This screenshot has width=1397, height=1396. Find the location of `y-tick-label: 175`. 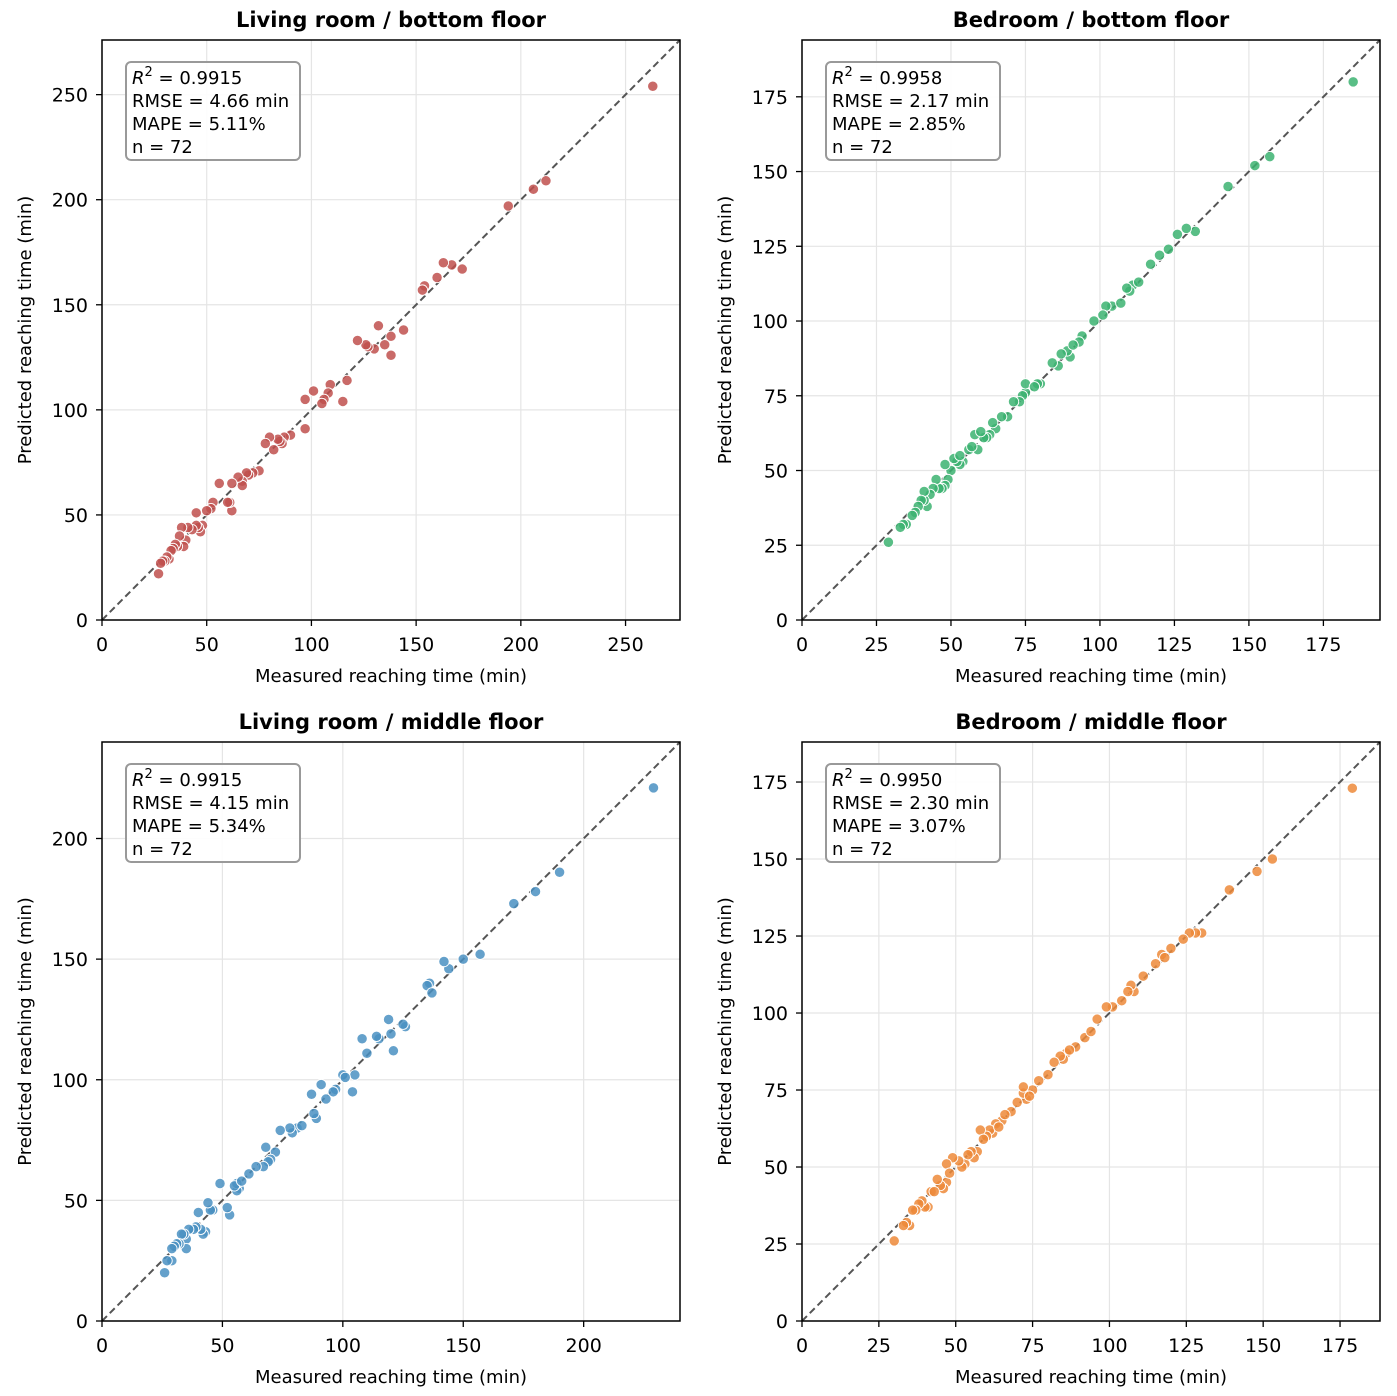

y-tick-label: 175 is located at coordinates (770, 98).